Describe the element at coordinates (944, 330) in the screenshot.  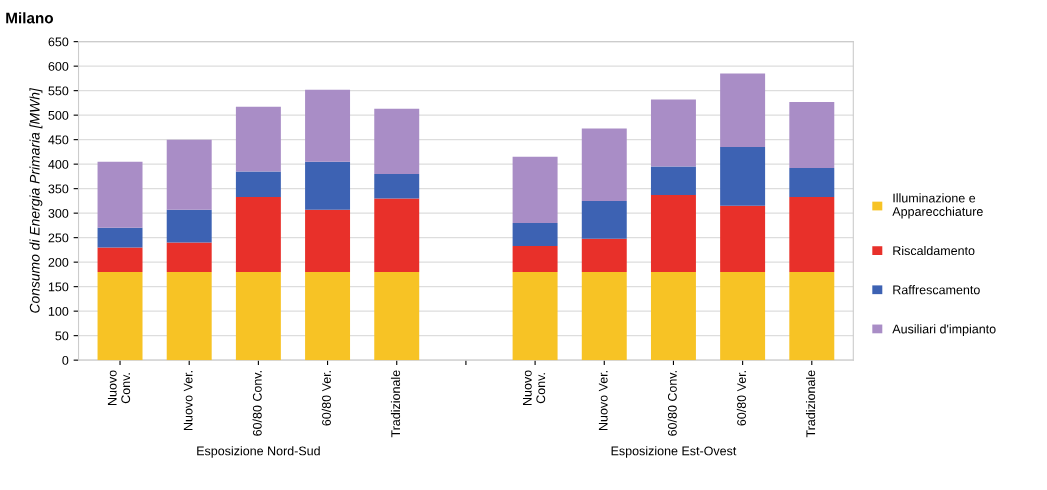
I see `legend-label: Ausiliari d'impianto` at that location.